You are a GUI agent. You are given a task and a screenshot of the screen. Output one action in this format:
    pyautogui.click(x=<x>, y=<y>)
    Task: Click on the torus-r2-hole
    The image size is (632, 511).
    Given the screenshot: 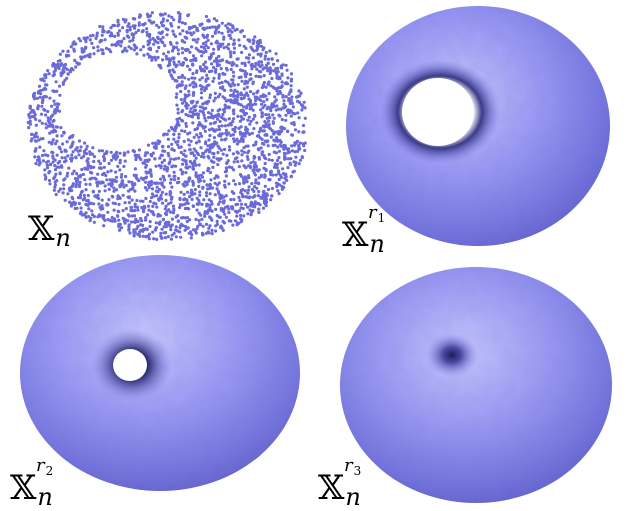 What is the action you would take?
    pyautogui.click(x=130, y=365)
    